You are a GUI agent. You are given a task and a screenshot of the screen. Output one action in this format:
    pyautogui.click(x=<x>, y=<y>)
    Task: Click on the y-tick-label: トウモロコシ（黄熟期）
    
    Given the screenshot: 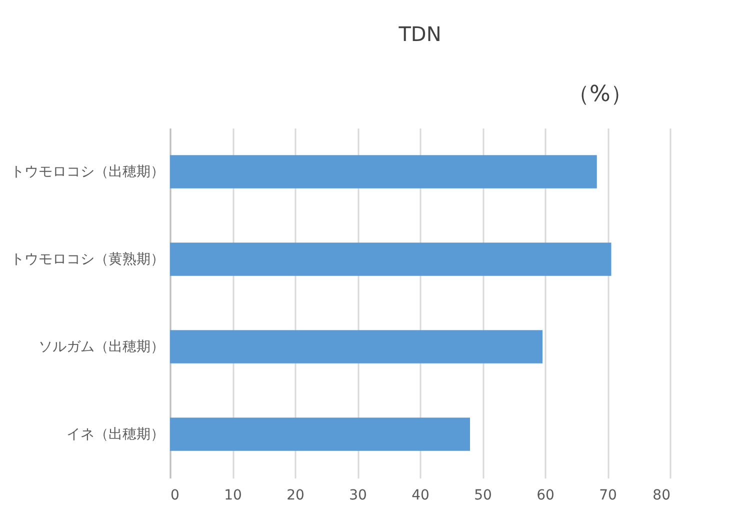 What is the action you would take?
    pyautogui.click(x=87, y=259)
    